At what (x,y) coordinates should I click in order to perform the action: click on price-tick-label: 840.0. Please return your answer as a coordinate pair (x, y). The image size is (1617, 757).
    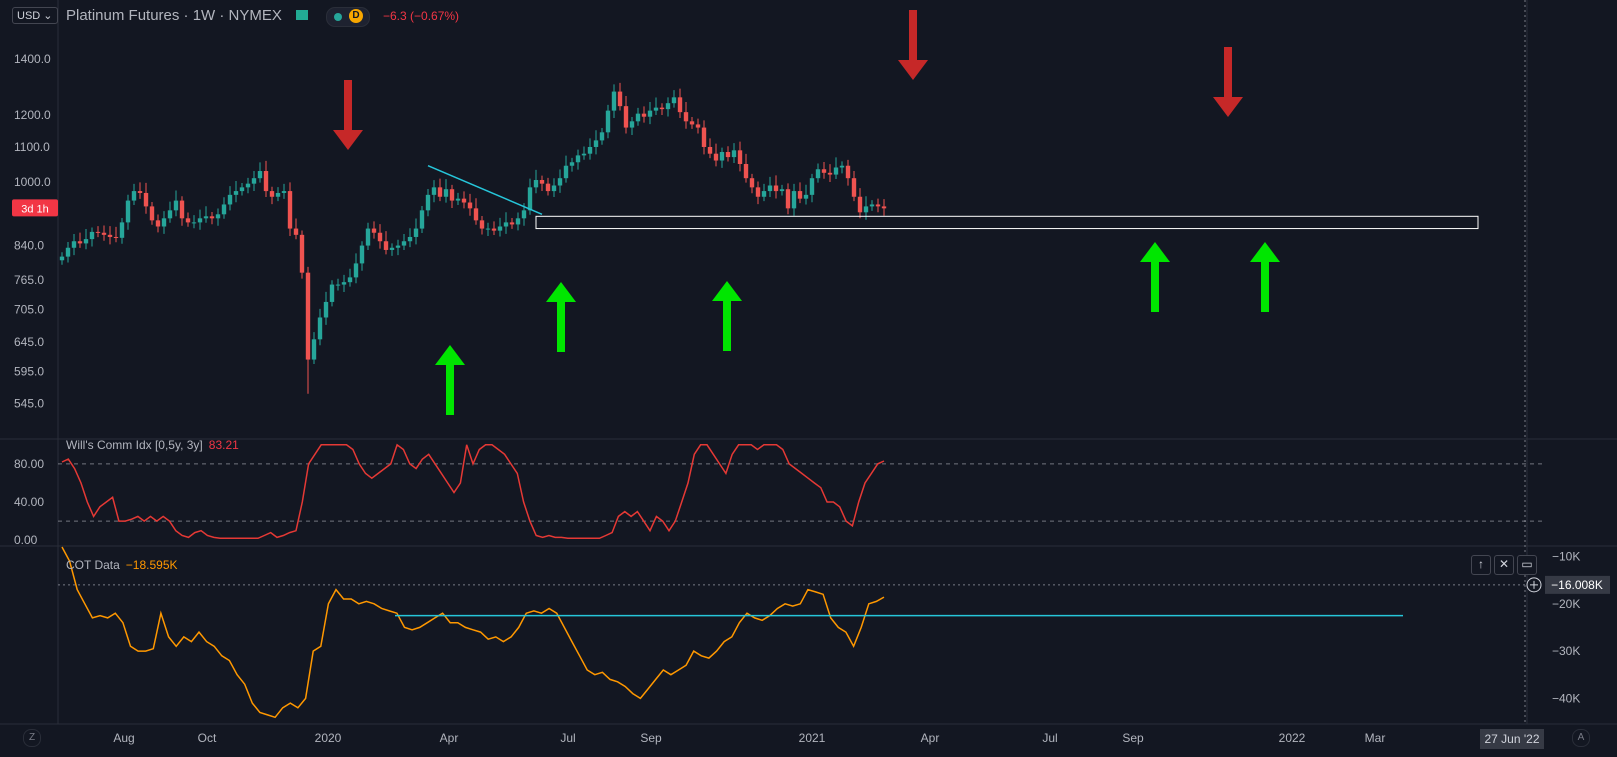
    Looking at the image, I should click on (29, 246).